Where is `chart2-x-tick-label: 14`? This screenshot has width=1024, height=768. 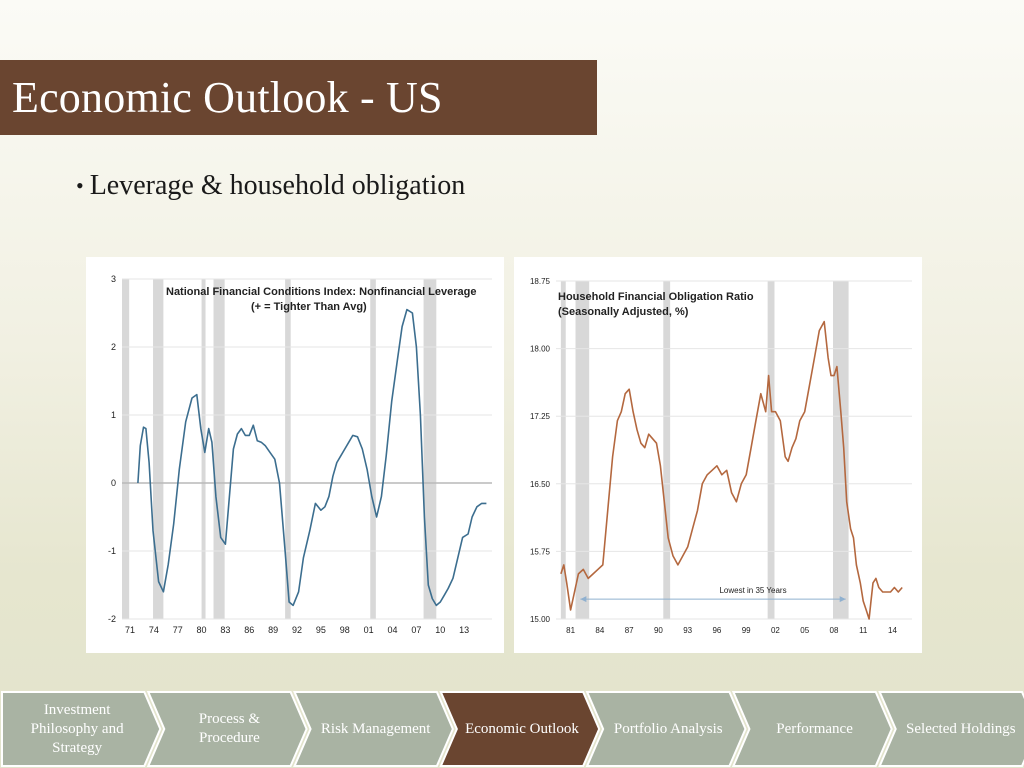 chart2-x-tick-label: 14 is located at coordinates (892, 630).